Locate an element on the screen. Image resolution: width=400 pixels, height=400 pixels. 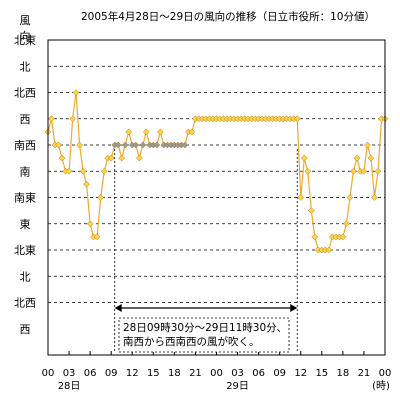
annotation-arrow-head-left is located at coordinates (118, 308).